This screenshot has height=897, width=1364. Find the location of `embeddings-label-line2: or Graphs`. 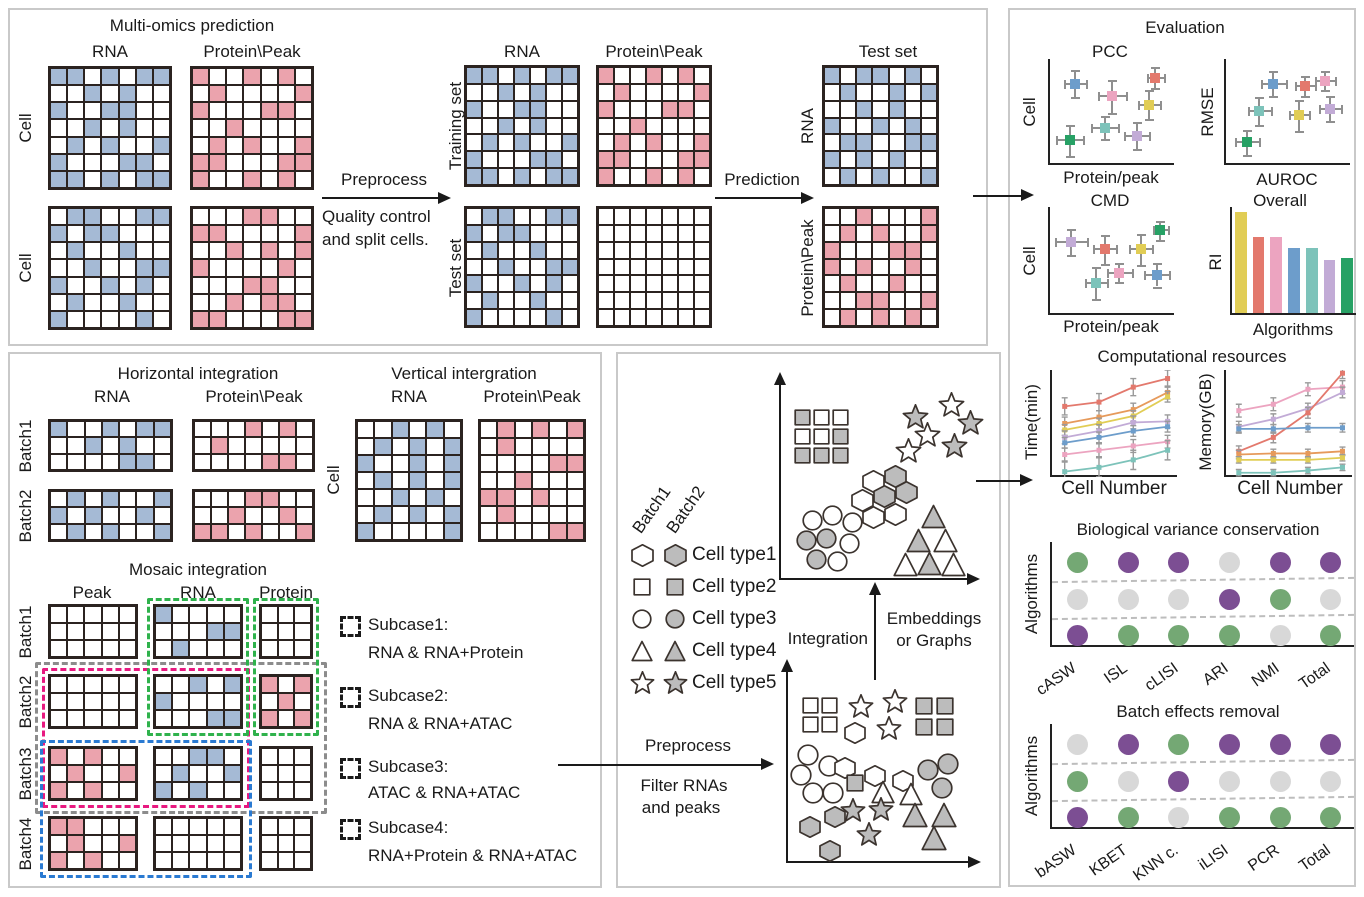

embeddings-label-line2: or Graphs is located at coordinates (934, 640).